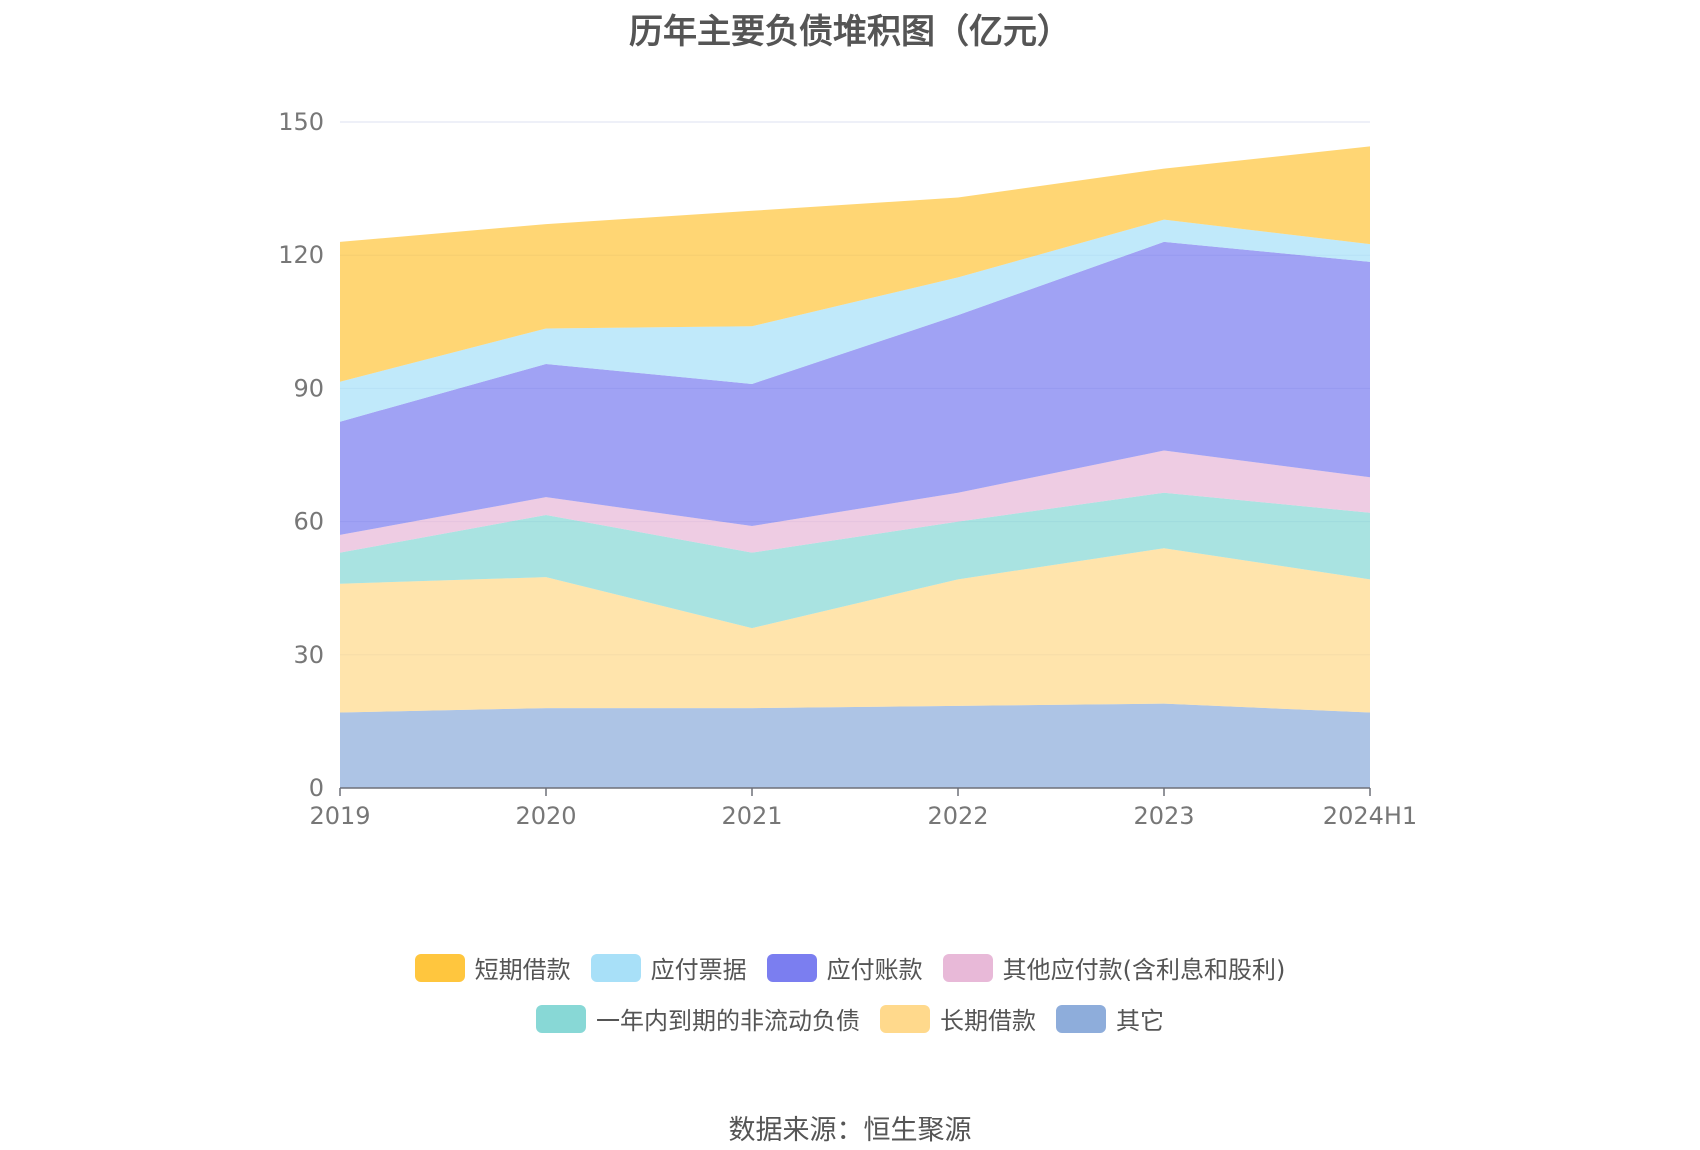 The width and height of the screenshot is (1700, 1150). What do you see at coordinates (855, 560) in the screenshot?
I see `area-series-一年内到期的非流动负债` at bounding box center [855, 560].